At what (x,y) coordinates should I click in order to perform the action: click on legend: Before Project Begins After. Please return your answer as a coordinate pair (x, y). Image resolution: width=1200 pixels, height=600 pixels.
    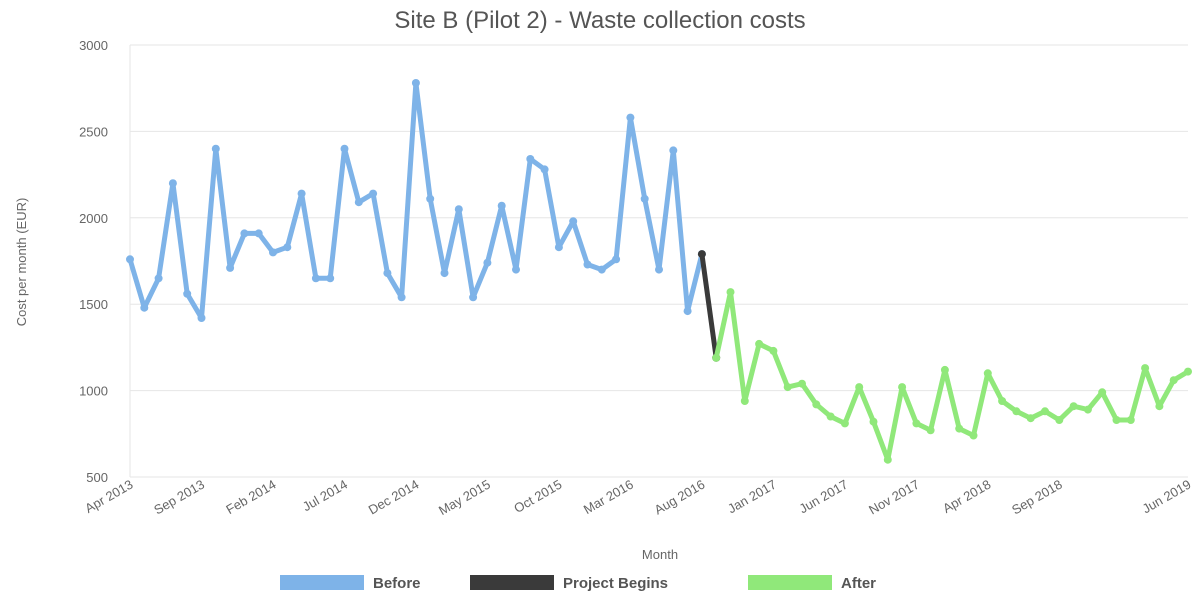
    Looking at the image, I should click on (578, 583).